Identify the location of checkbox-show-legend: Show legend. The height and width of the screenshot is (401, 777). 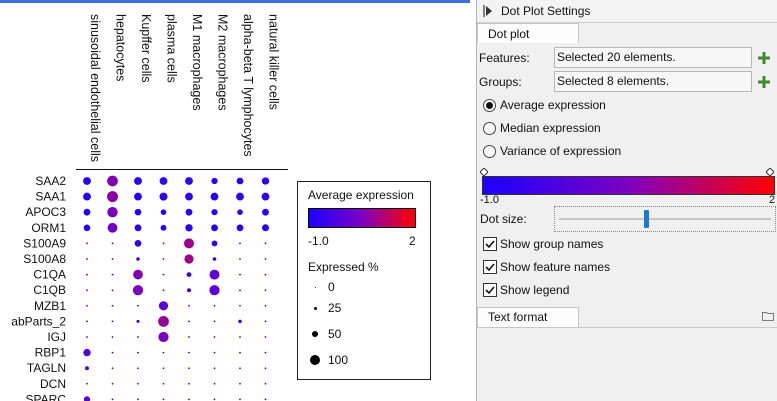
(613, 291).